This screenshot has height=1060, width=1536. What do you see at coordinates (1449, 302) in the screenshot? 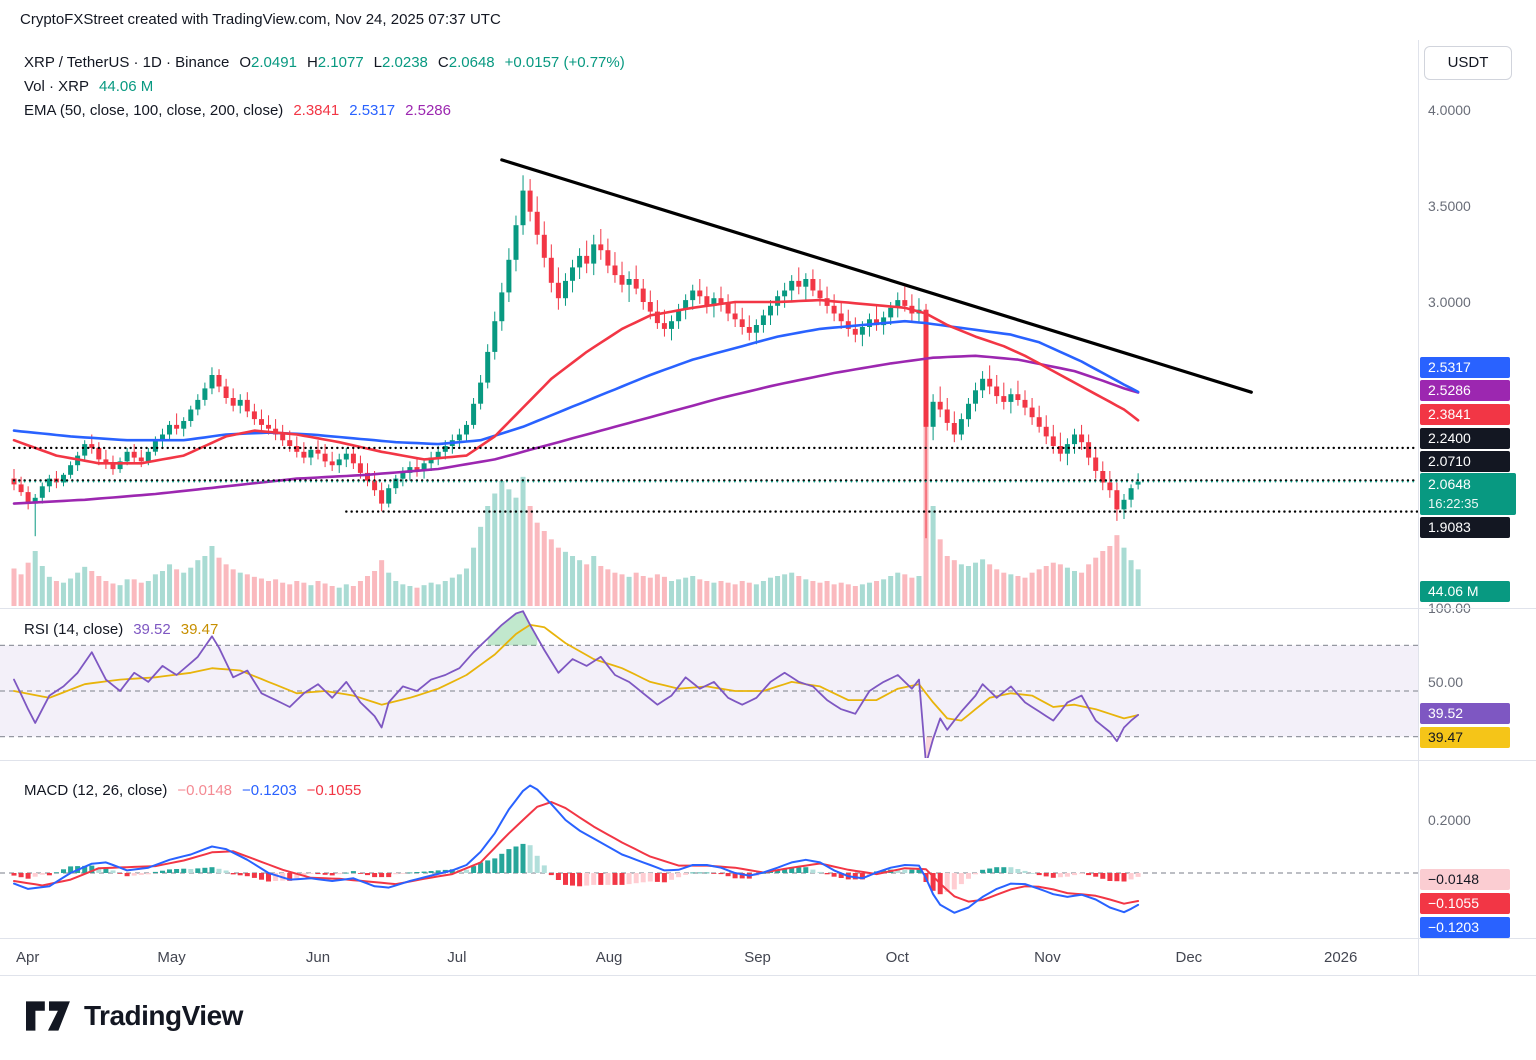
I see `price-tick-3: 3.0000` at bounding box center [1449, 302].